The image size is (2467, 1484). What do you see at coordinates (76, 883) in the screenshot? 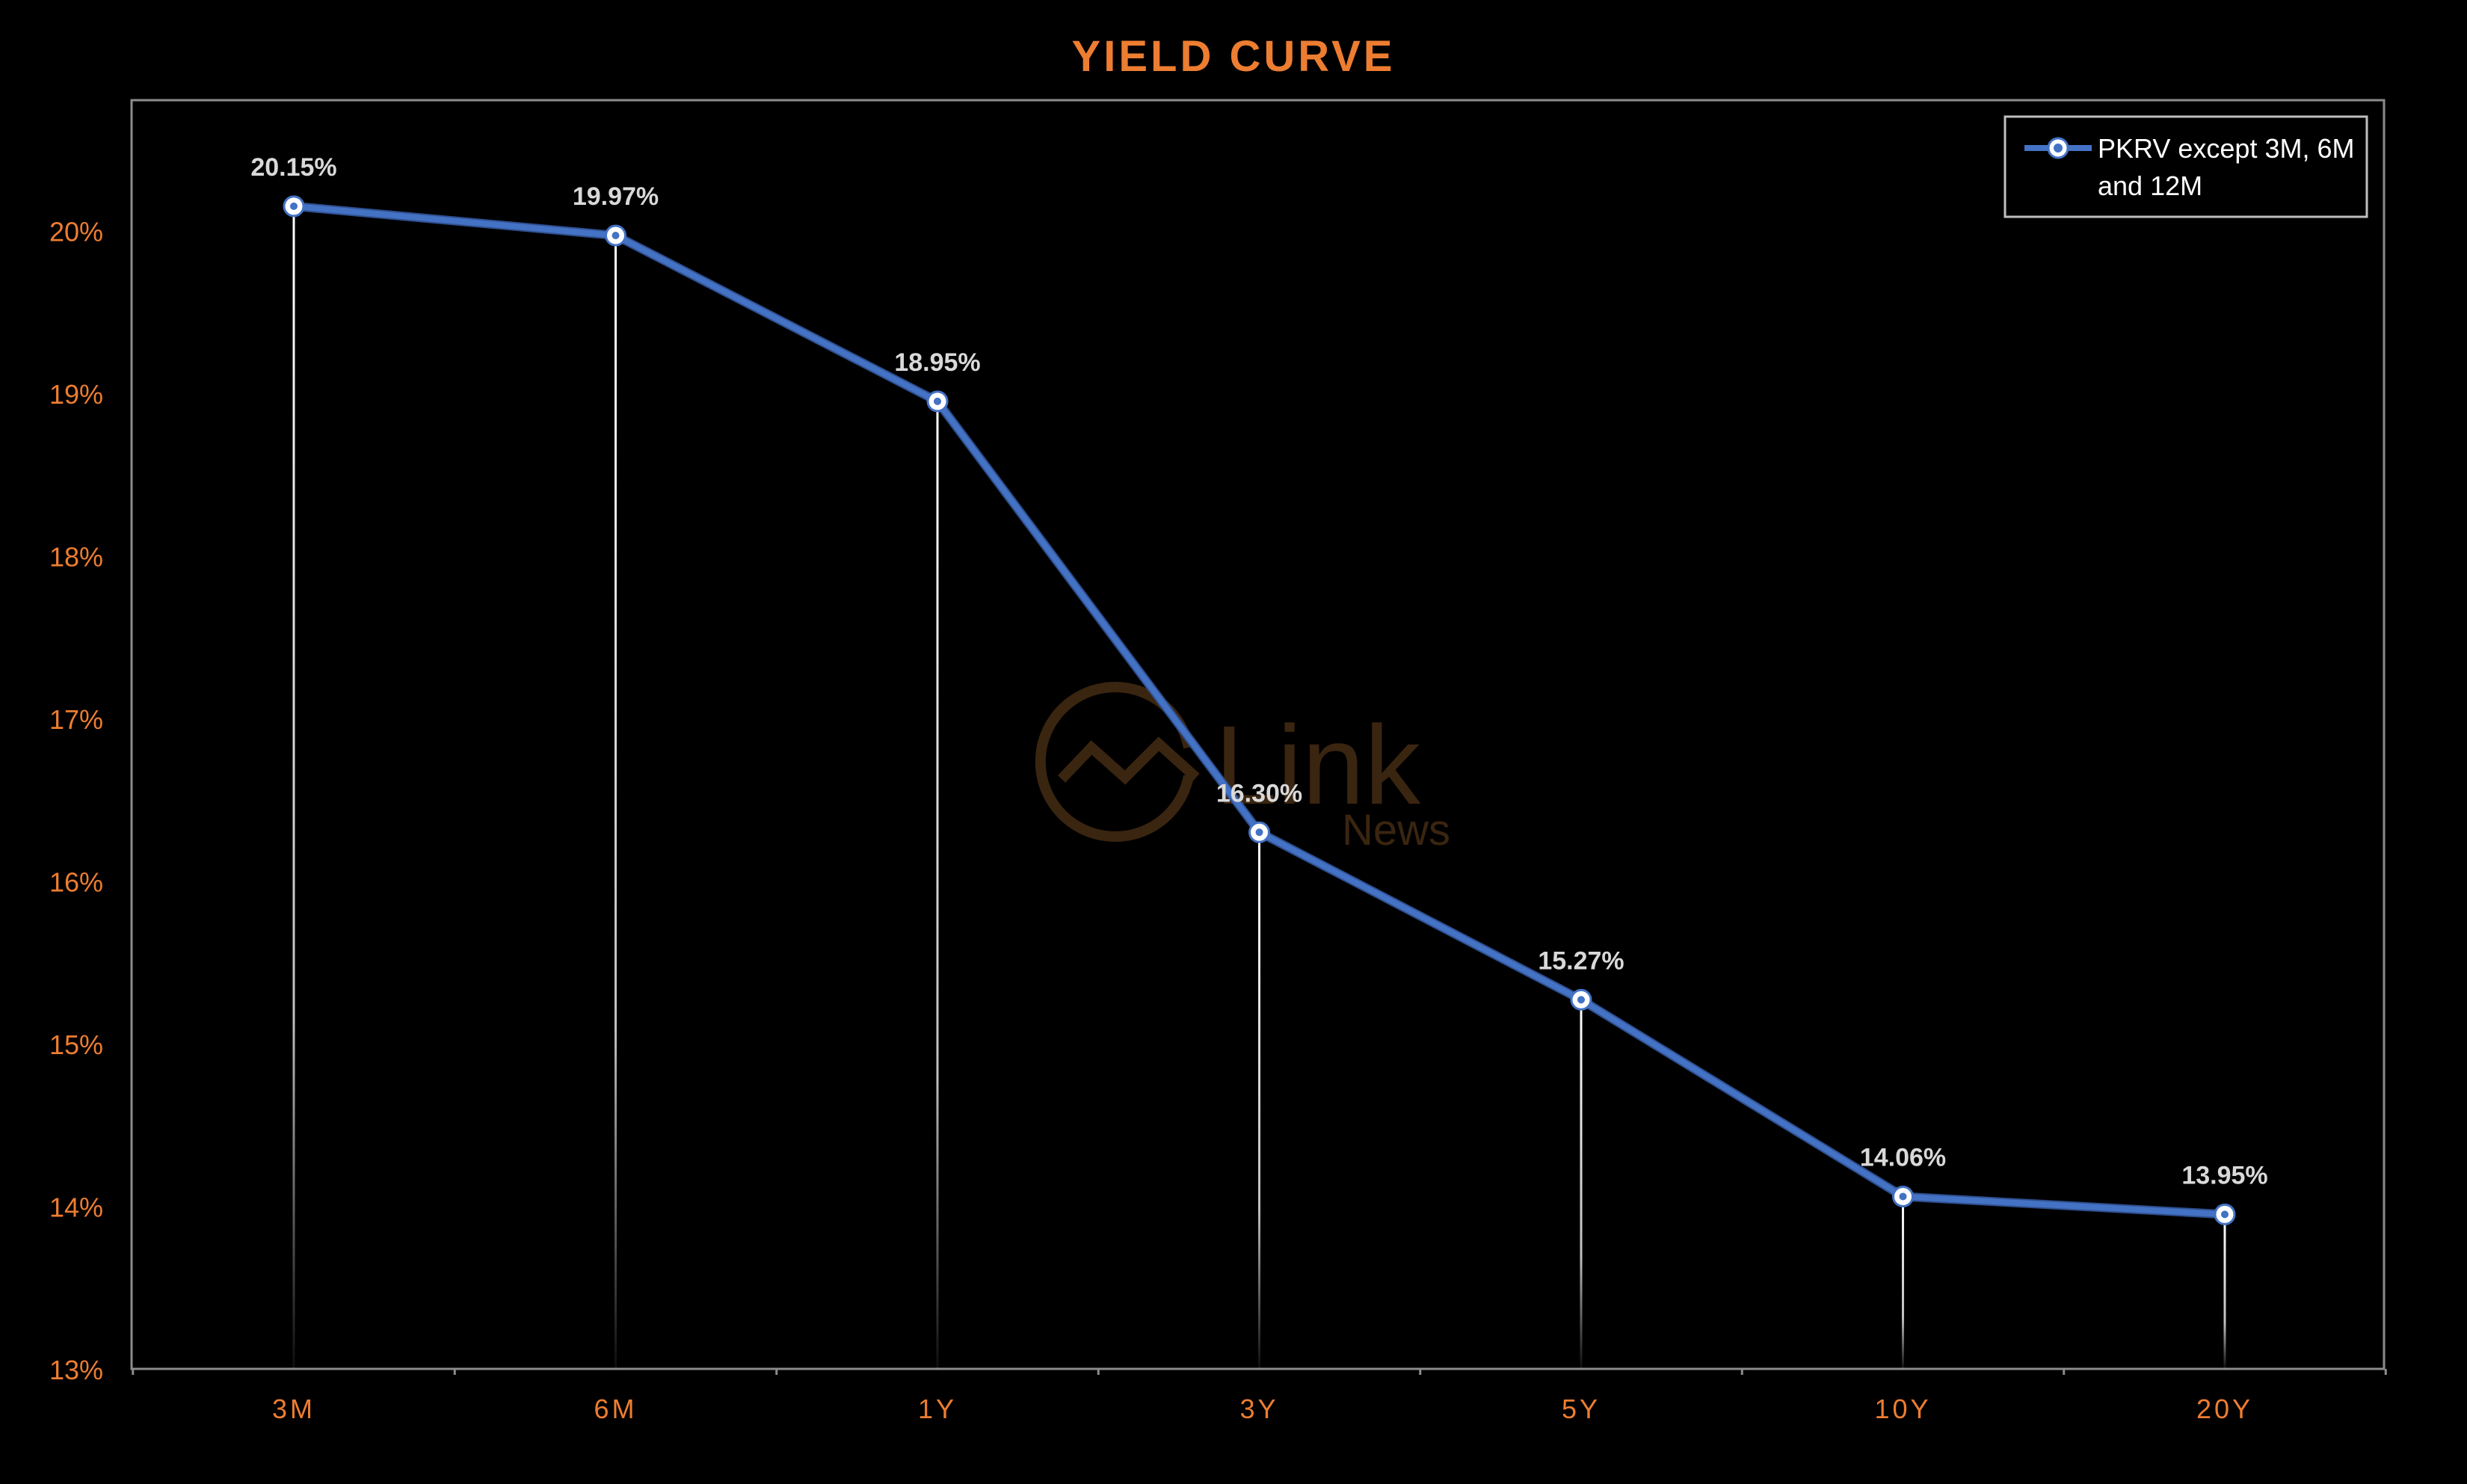
I see `y-tick-label: 16%` at bounding box center [76, 883].